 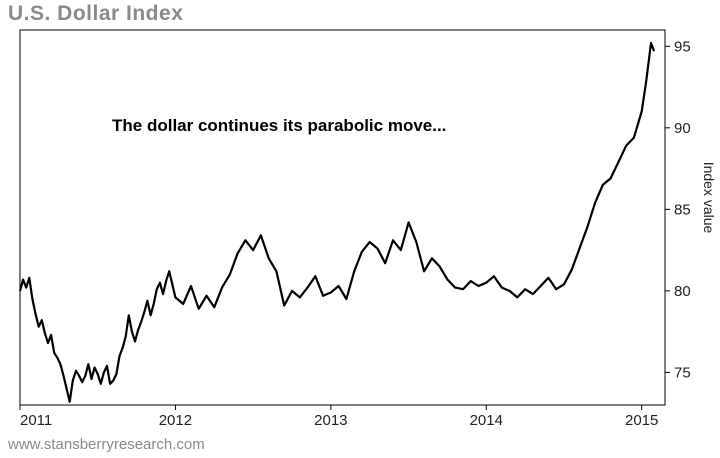 What do you see at coordinates (486, 420) in the screenshot?
I see `x-tick-label: 2014` at bounding box center [486, 420].